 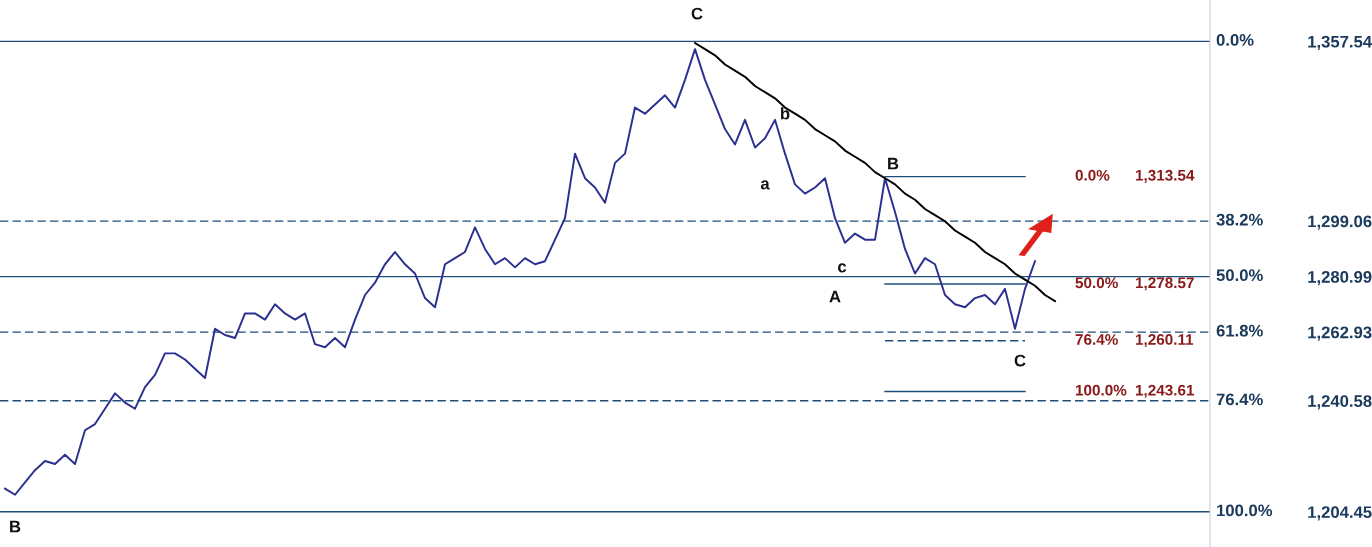 What do you see at coordinates (1340, 402) in the screenshot?
I see `y-tick-label: 1,240.58` at bounding box center [1340, 402].